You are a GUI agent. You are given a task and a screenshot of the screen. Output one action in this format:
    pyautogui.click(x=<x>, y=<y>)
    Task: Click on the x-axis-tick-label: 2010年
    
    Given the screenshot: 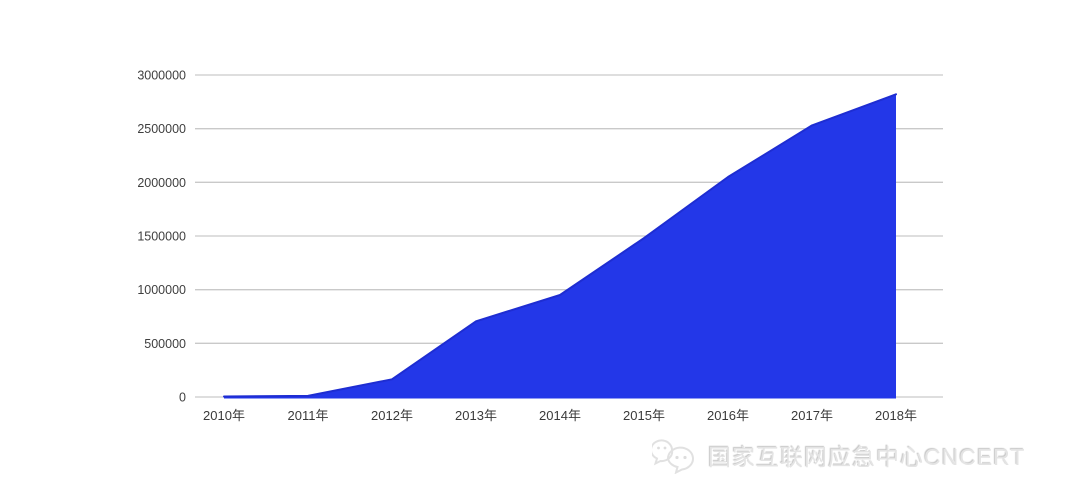 What is the action you would take?
    pyautogui.click(x=224, y=415)
    